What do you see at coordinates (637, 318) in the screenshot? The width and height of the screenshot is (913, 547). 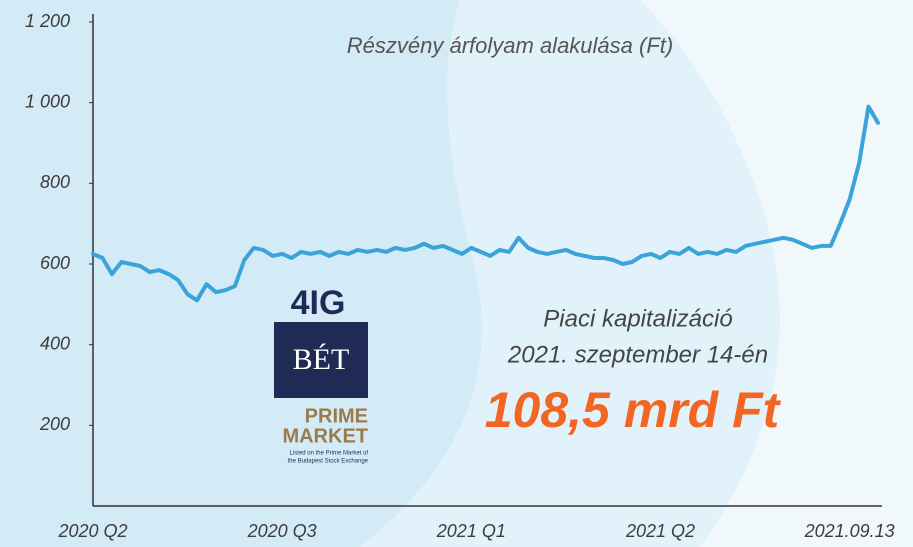 I see `annotation: Piaci kapitalizáció` at bounding box center [637, 318].